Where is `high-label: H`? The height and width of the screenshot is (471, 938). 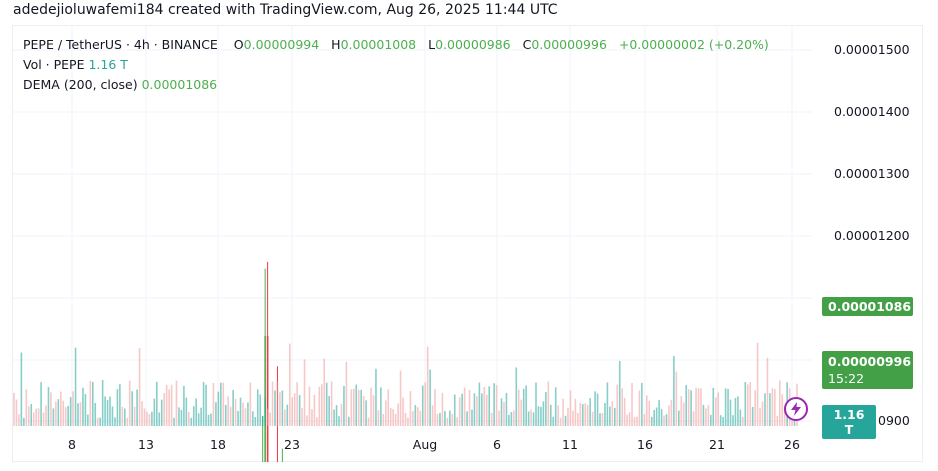 high-label: H is located at coordinates (336, 44).